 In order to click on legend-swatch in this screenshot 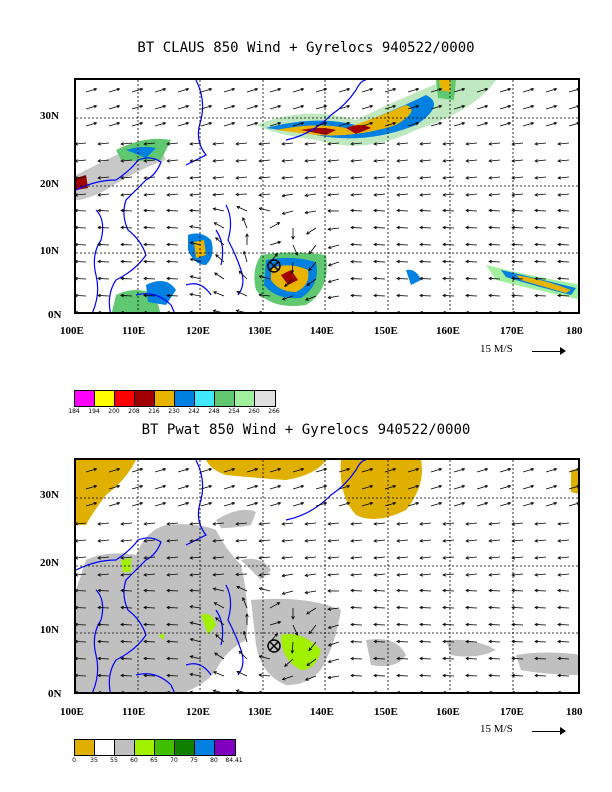, I will do `click(85, 747)`.